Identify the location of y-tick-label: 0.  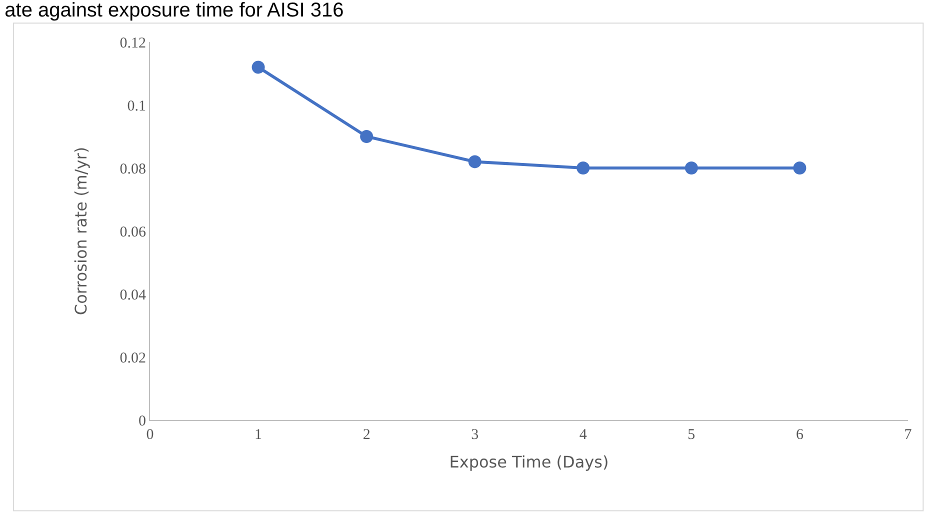
(142, 421).